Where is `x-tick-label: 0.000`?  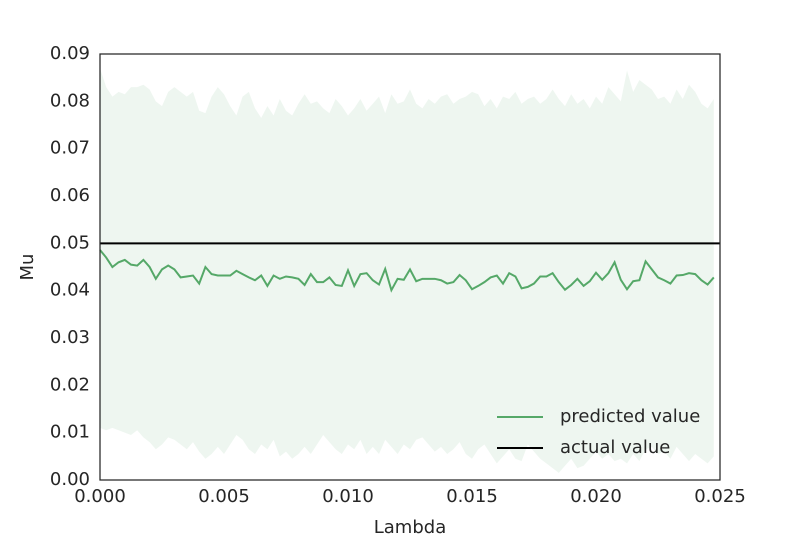
x-tick-label: 0.000 is located at coordinates (100, 496).